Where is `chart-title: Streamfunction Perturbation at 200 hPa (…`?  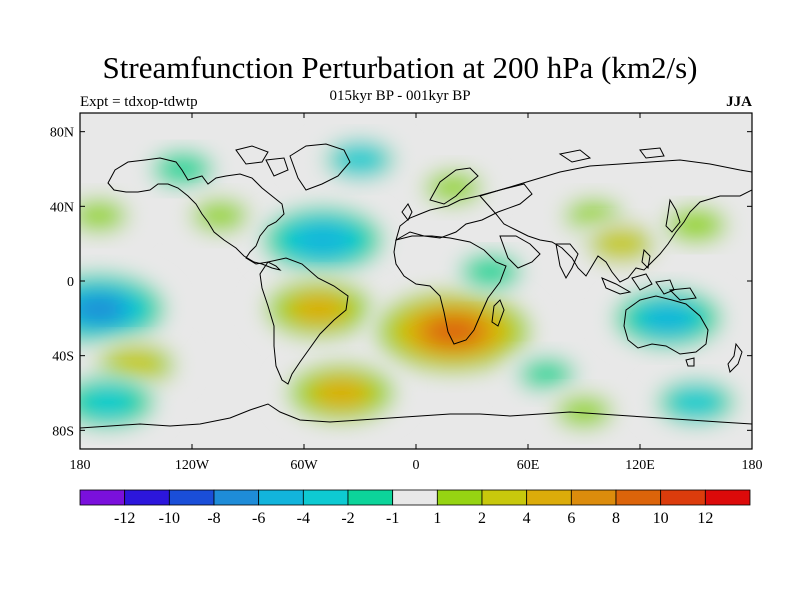
chart-title: Streamfunction Perturbation at 200 hPa (… is located at coordinates (400, 67).